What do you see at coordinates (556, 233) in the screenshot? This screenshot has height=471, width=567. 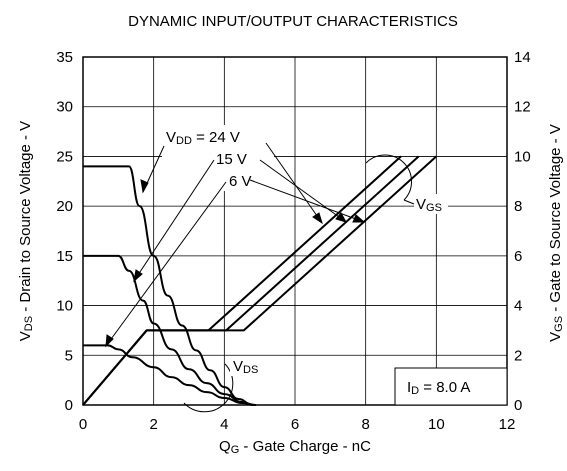 I see `right-axis-label: VGS - Gate to Source Voltage - V` at bounding box center [556, 233].